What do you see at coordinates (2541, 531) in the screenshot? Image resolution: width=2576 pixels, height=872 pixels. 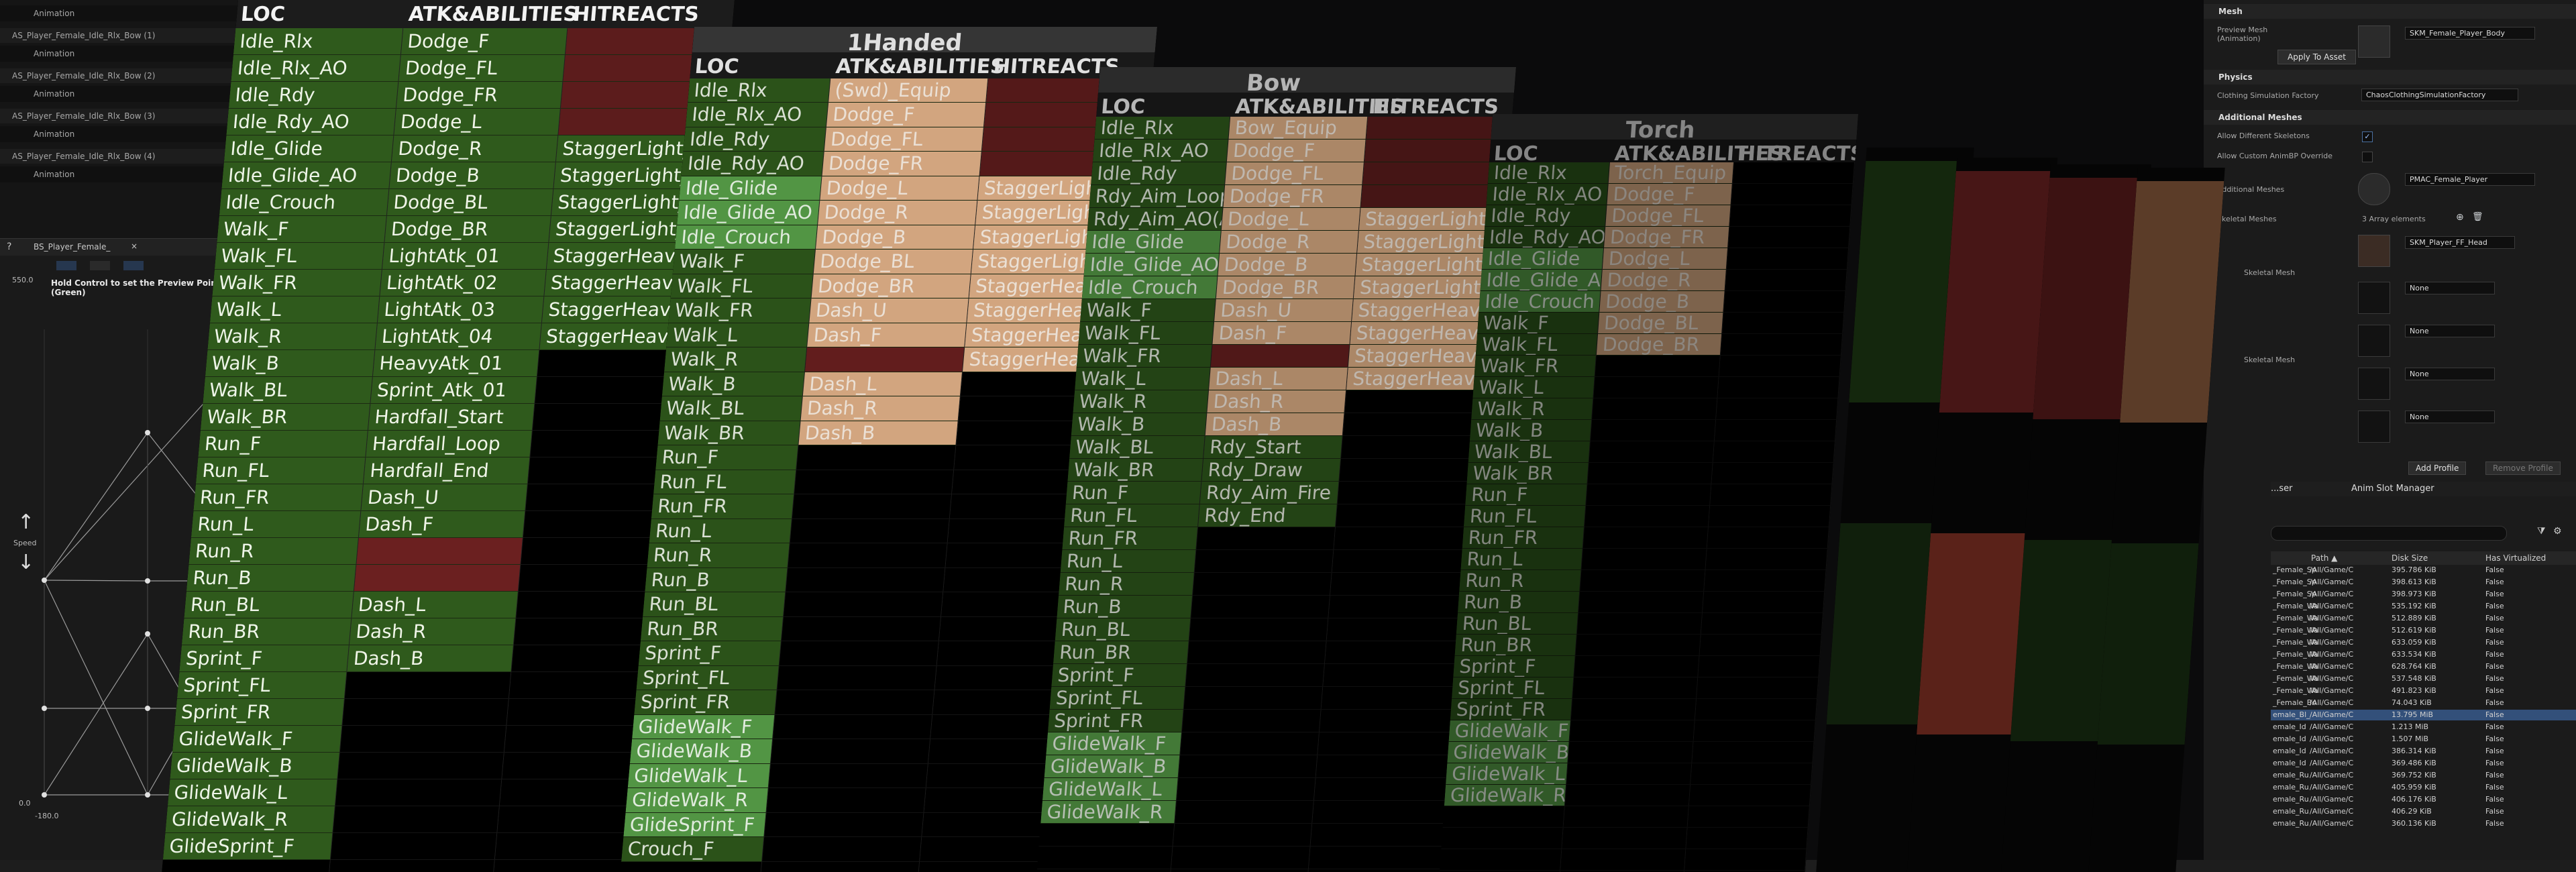 I see `filter-icon: ⧩` at bounding box center [2541, 531].